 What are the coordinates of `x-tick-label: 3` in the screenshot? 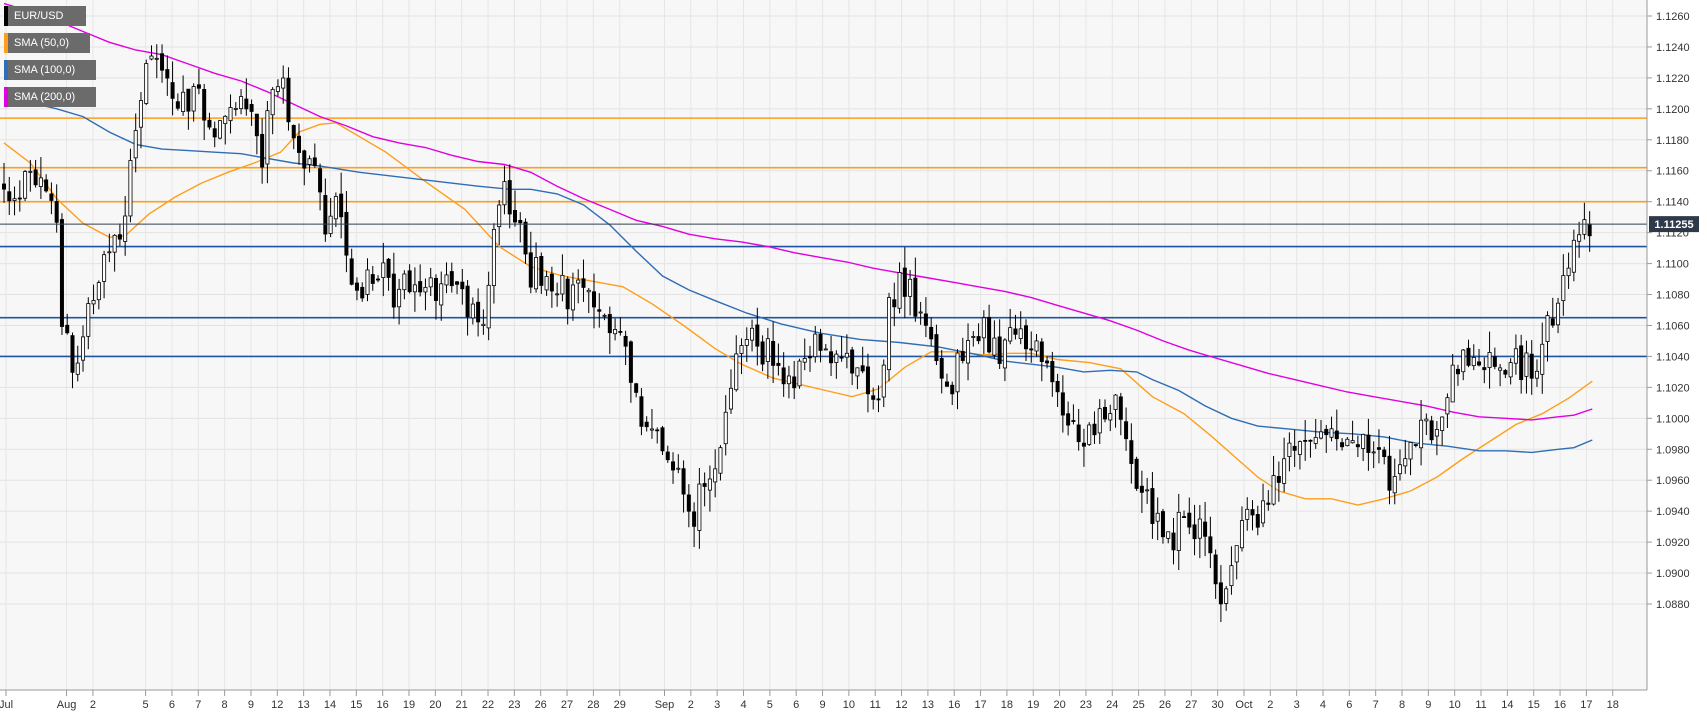 It's located at (717, 705).